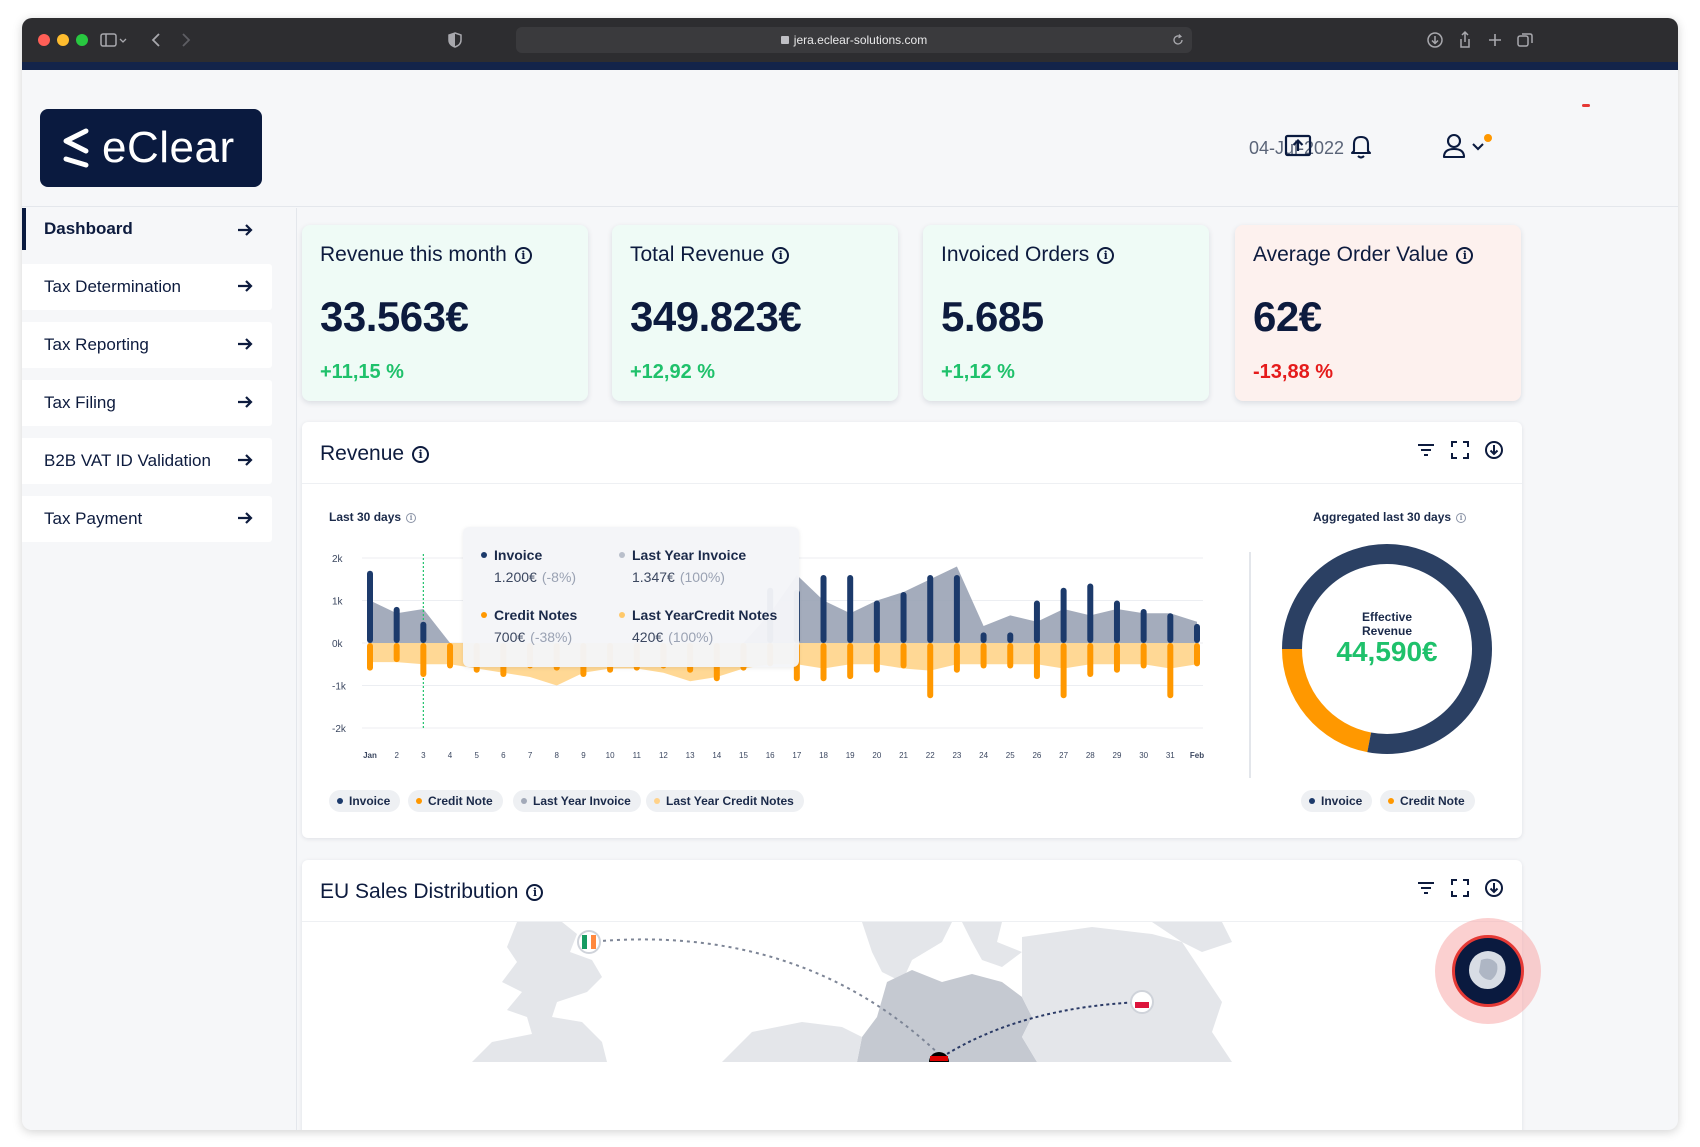  I want to click on new-tab-icon, so click(1495, 40).